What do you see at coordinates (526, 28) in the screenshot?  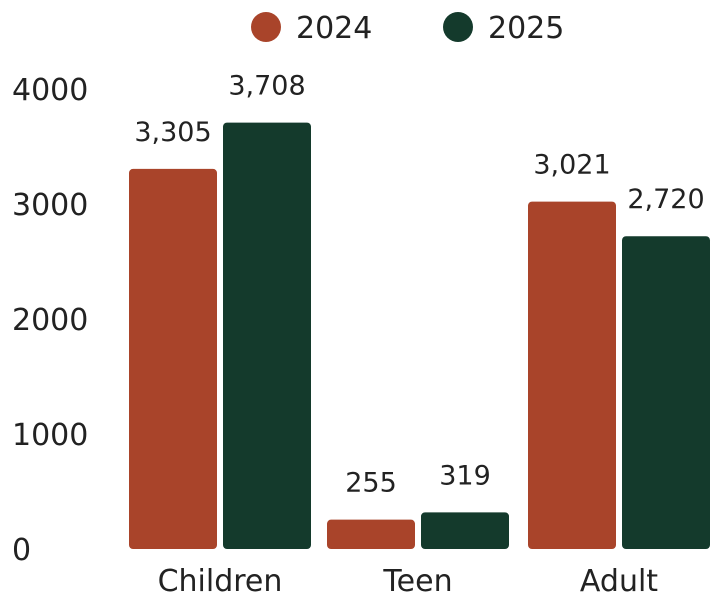 I see `legend-label-2025: 2025` at bounding box center [526, 28].